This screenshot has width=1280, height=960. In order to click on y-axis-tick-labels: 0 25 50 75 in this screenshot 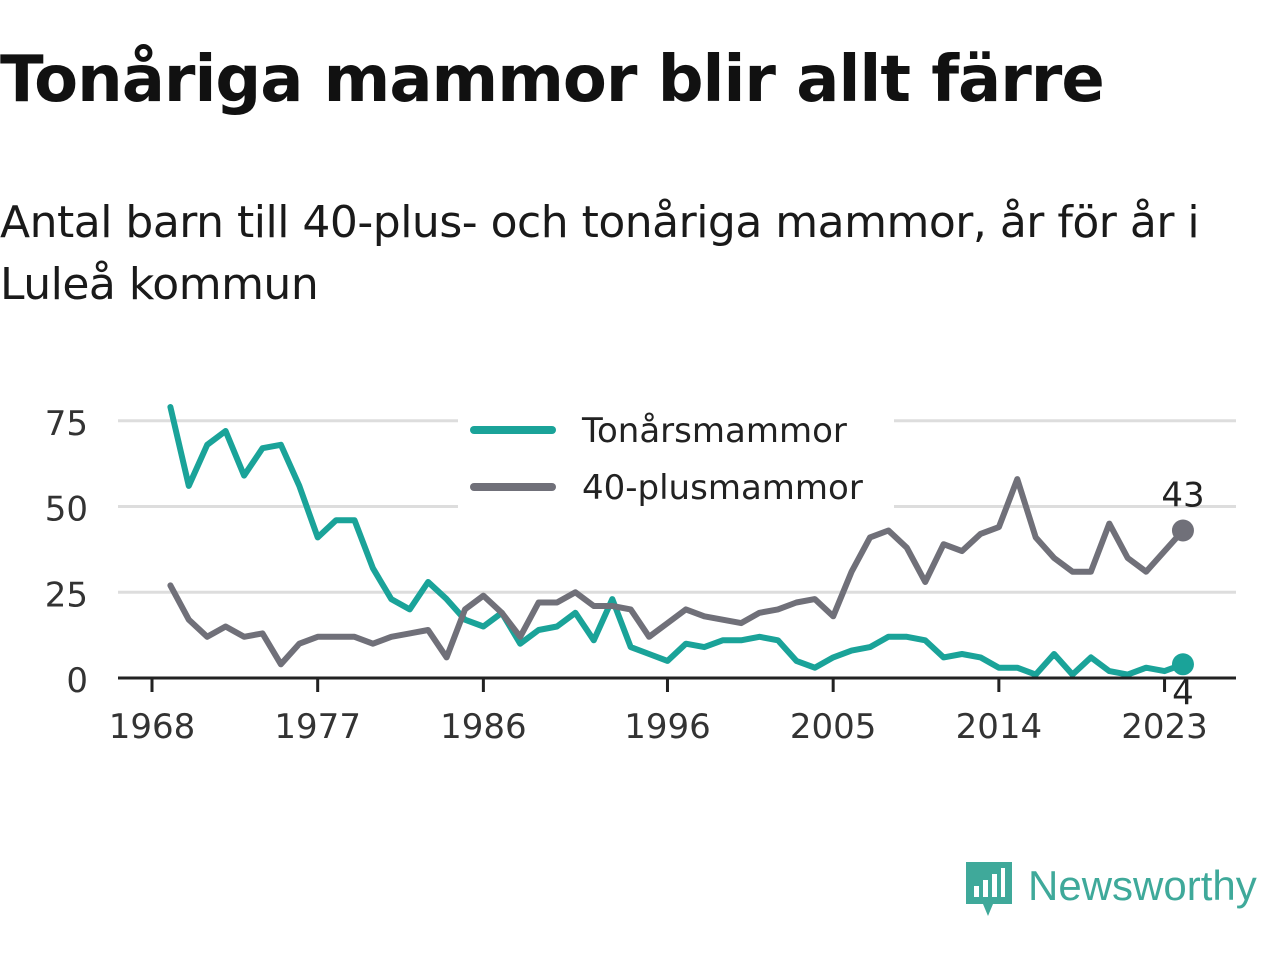, I will do `click(66, 552)`.